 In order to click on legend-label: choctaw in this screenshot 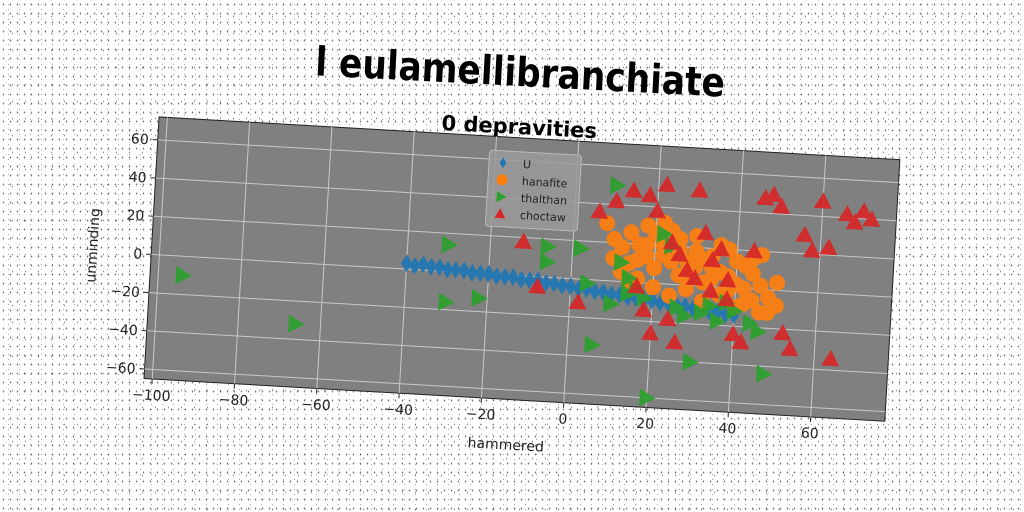, I will do `click(543, 217)`.